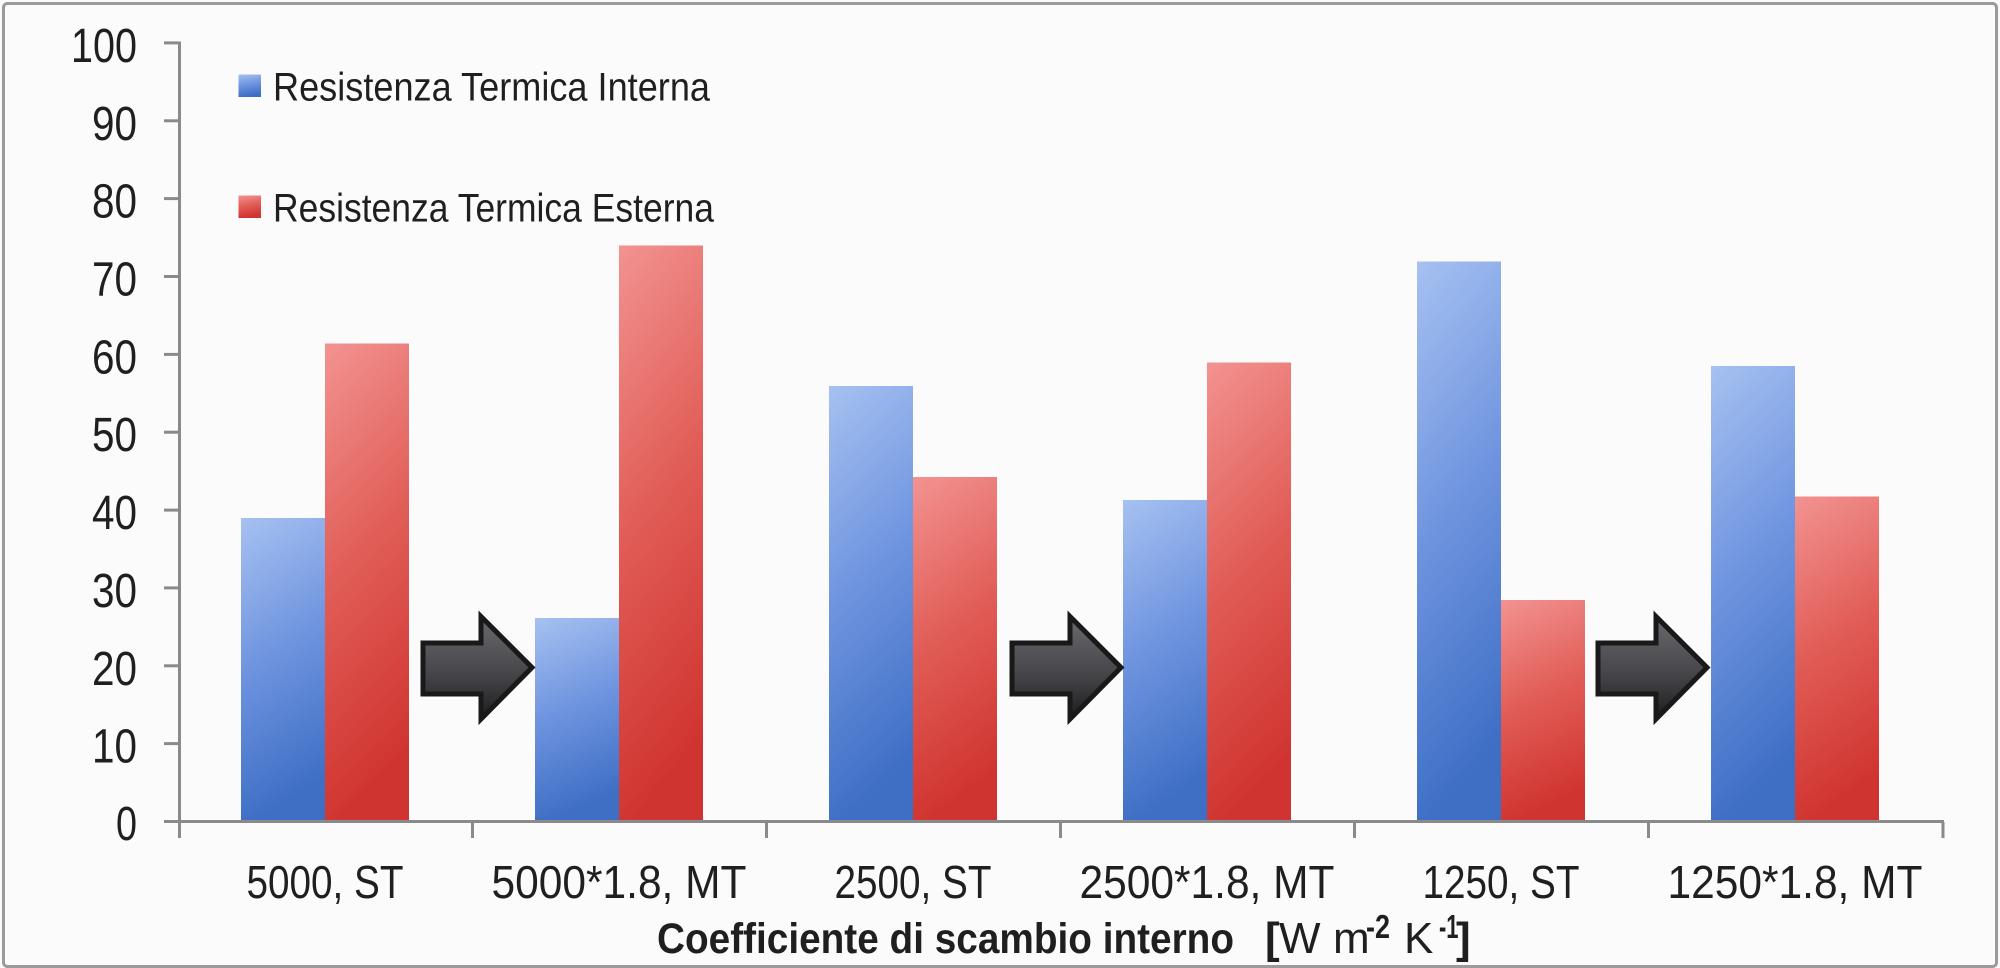  What do you see at coordinates (492, 88) in the screenshot?
I see `svg-text: Resistenza Termica Interna` at bounding box center [492, 88].